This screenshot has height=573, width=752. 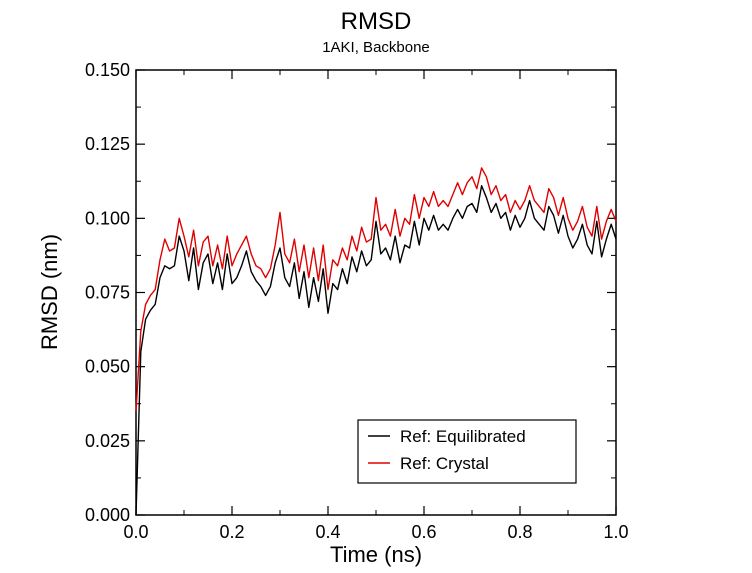 What do you see at coordinates (135, 532) in the screenshot?
I see `x-tick-label: 0.0` at bounding box center [135, 532].